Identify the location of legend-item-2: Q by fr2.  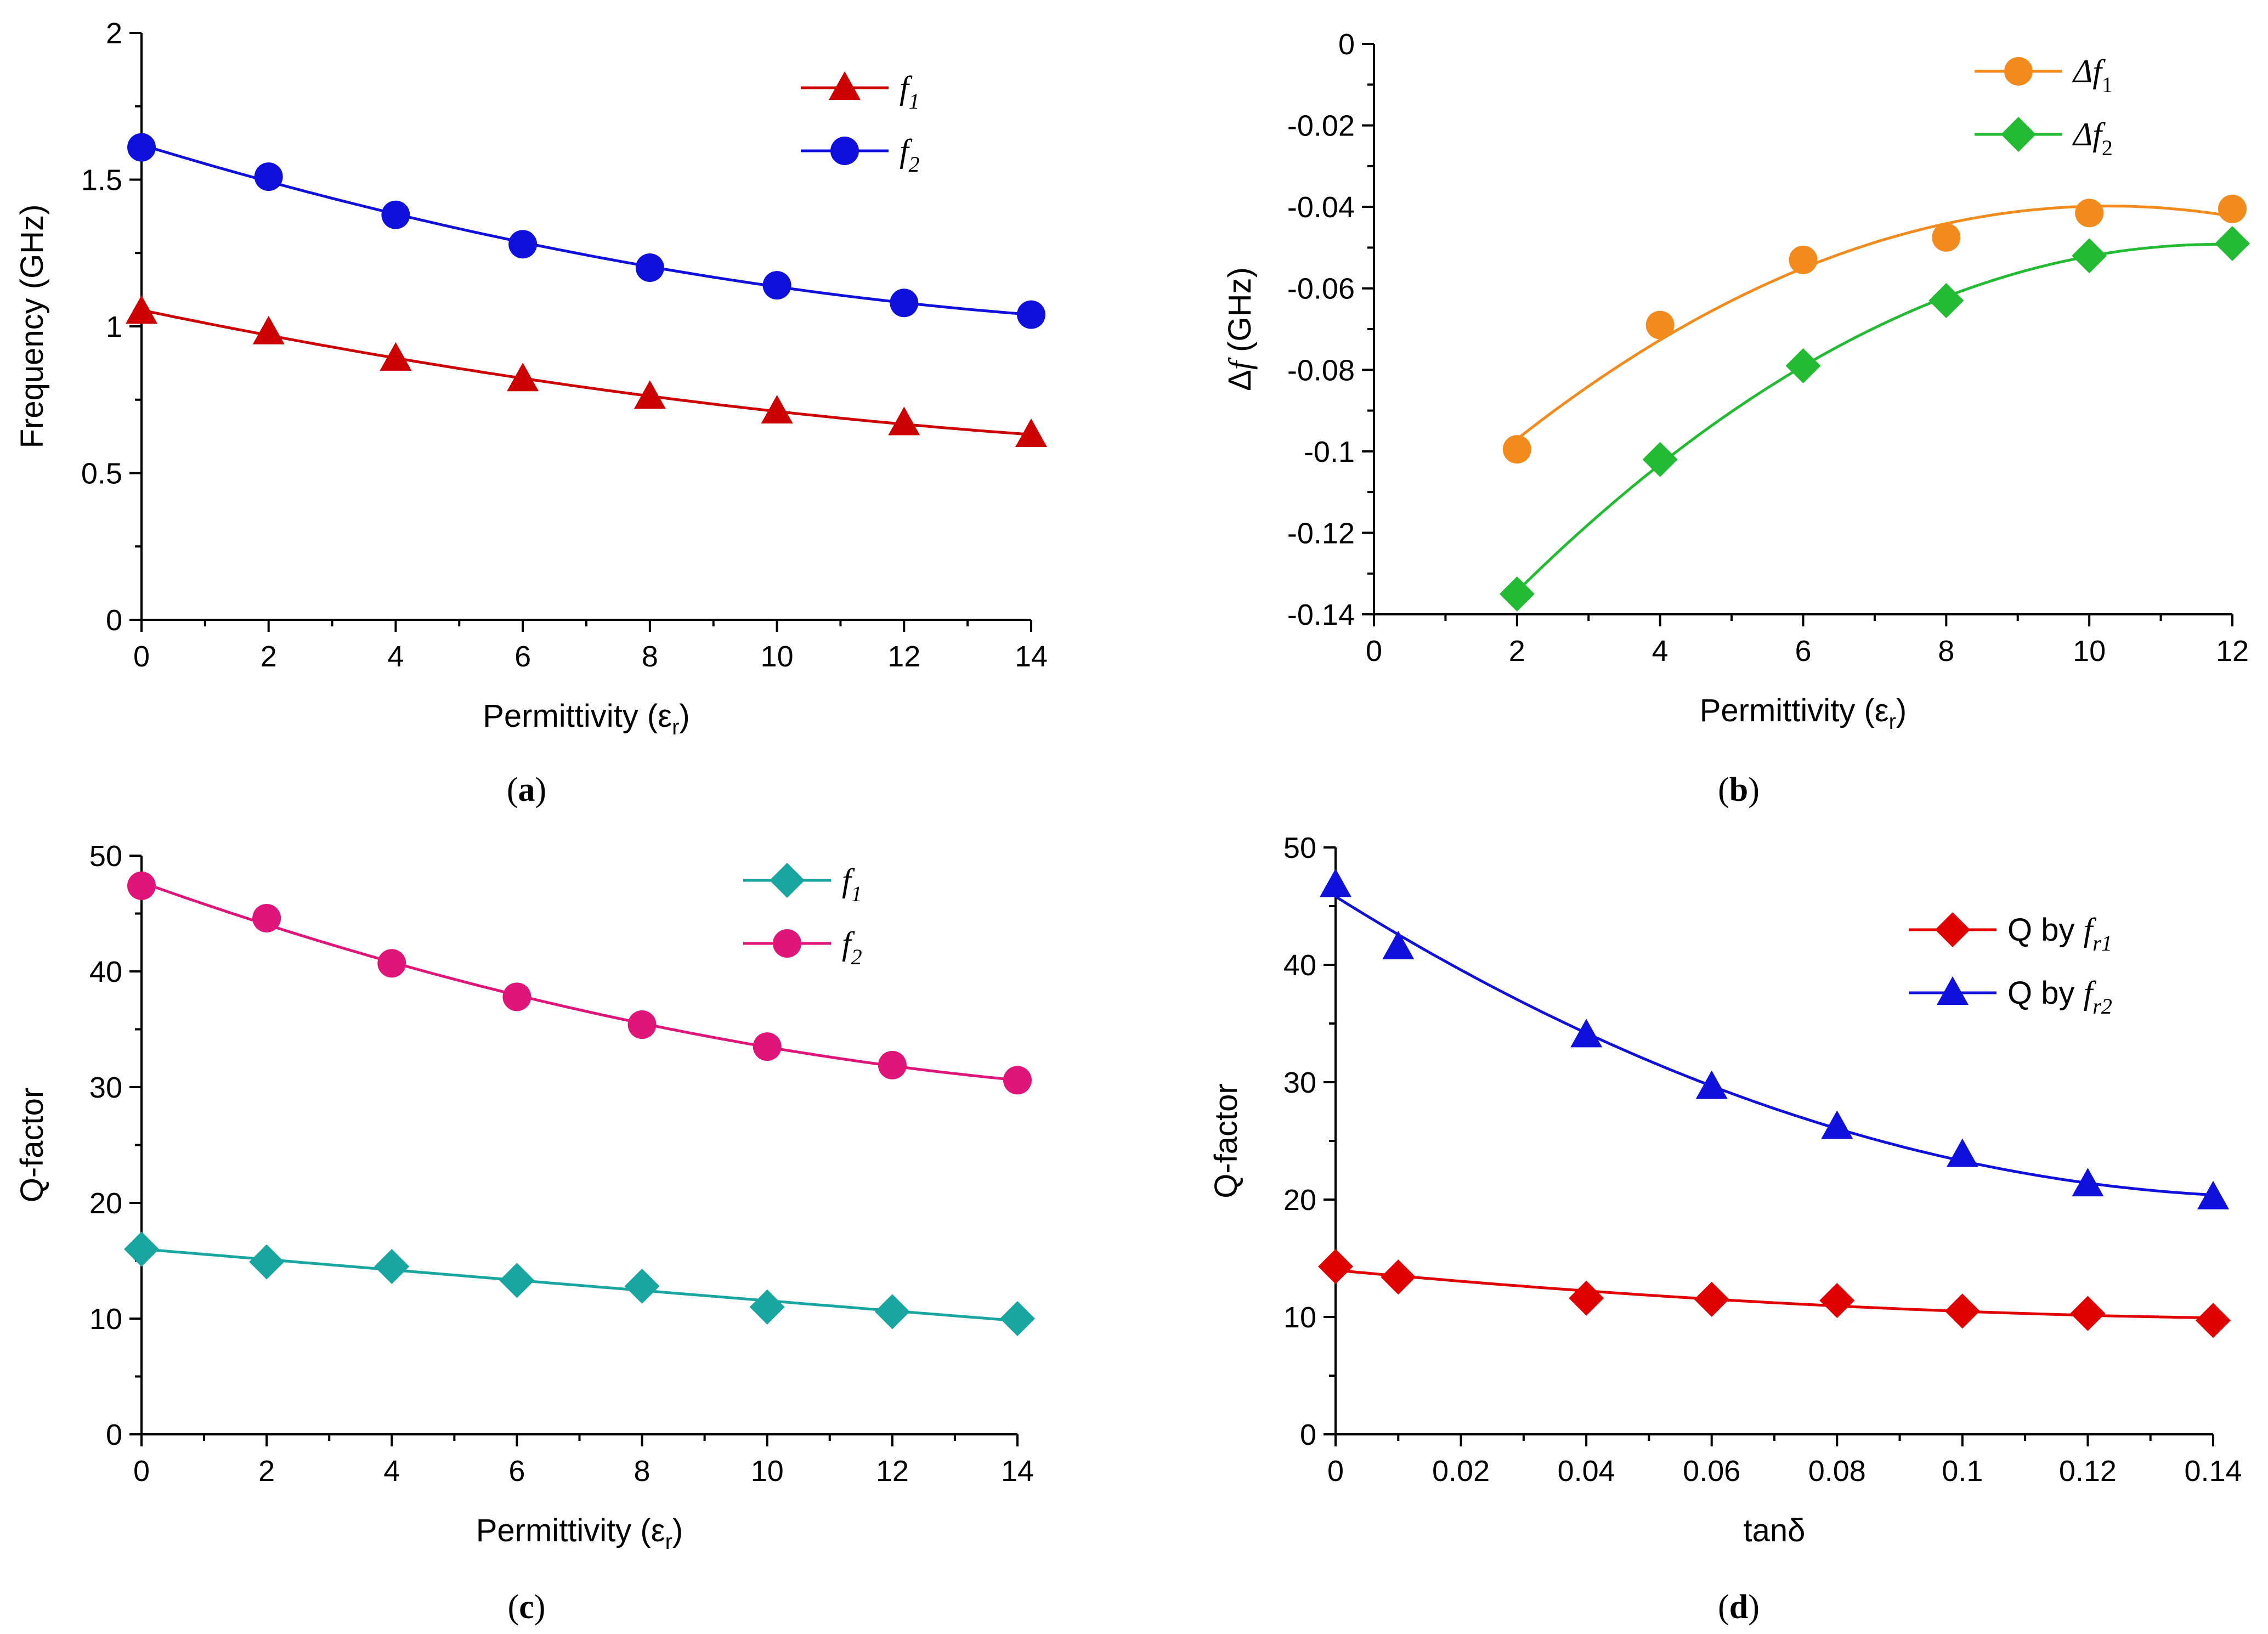
(2010, 997).